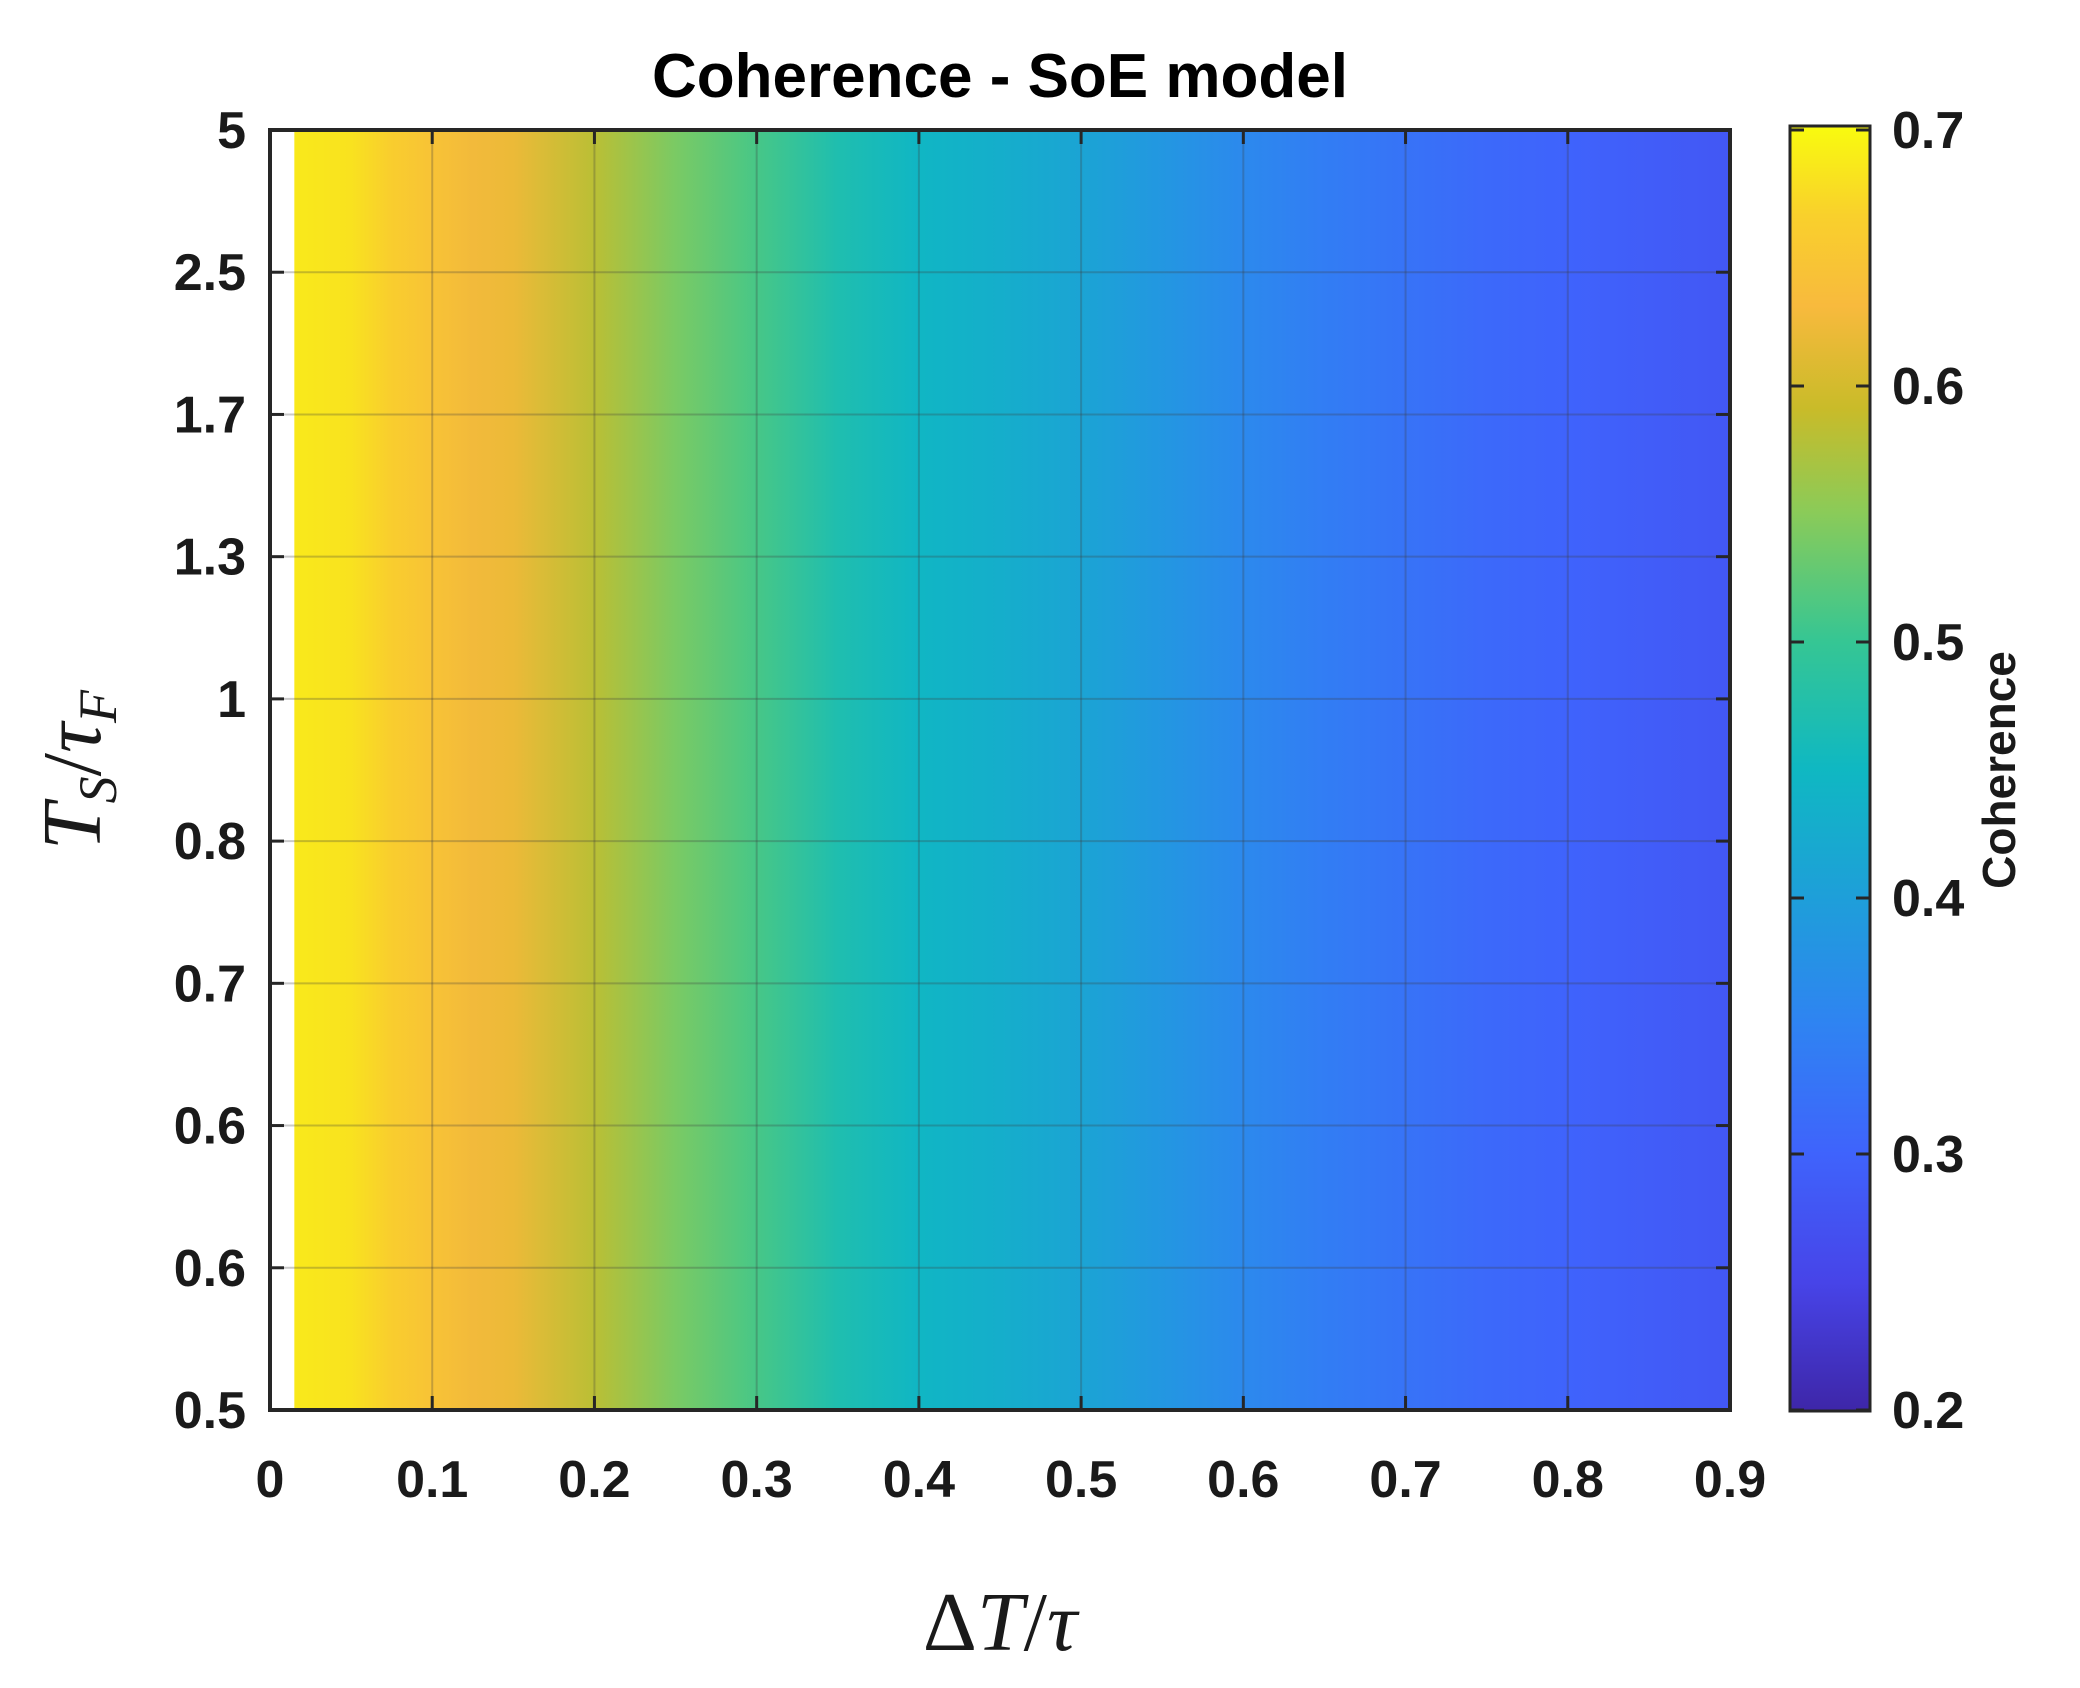 The width and height of the screenshot is (2080, 1688). Describe the element at coordinates (1928, 1411) in the screenshot. I see `colorbar-tick-label: 0.2` at that location.